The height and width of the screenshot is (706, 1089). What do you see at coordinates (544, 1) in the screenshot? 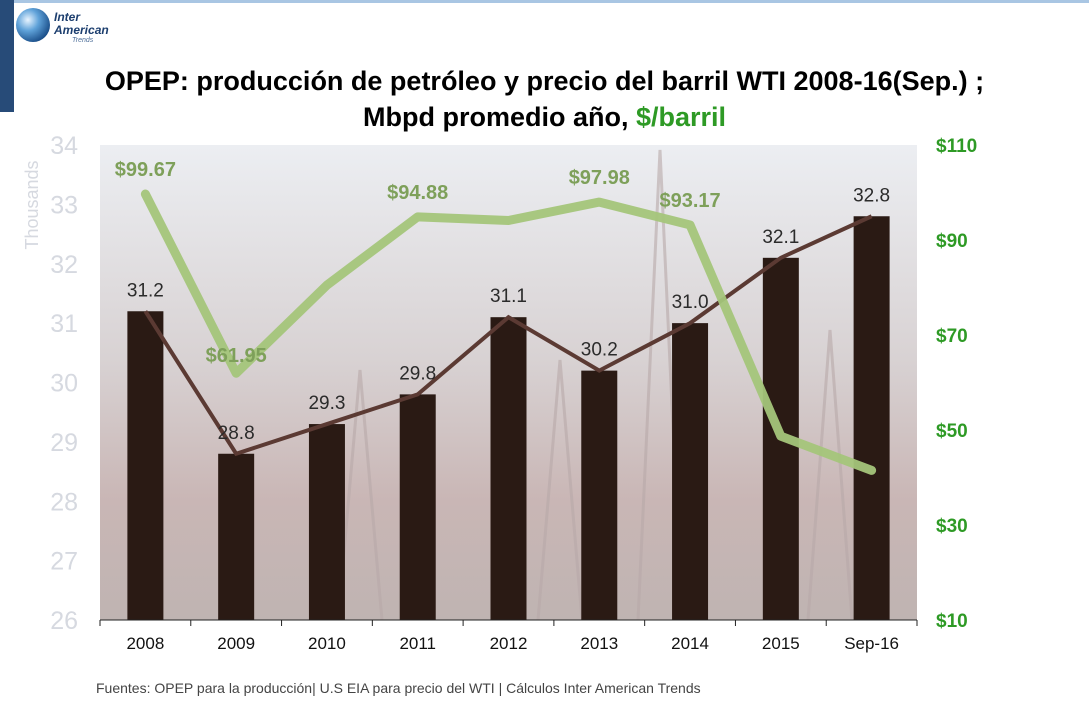
I see `top-accent-bar` at bounding box center [544, 1].